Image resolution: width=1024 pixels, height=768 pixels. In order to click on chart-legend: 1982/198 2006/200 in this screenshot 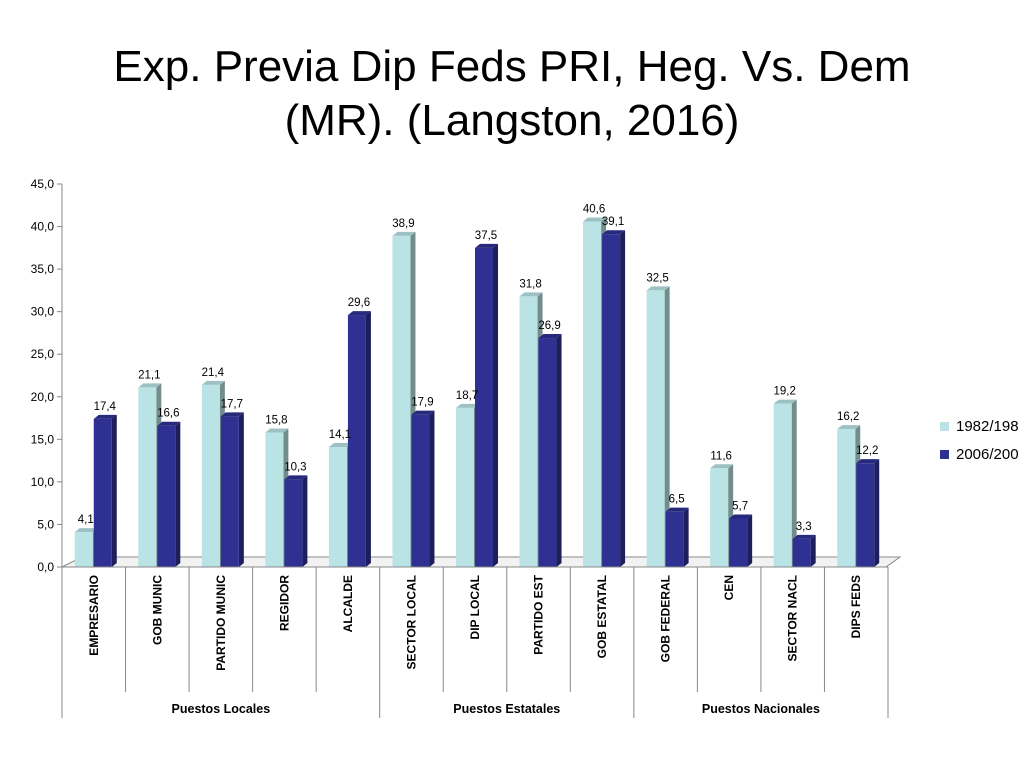, I will do `click(979, 440)`.